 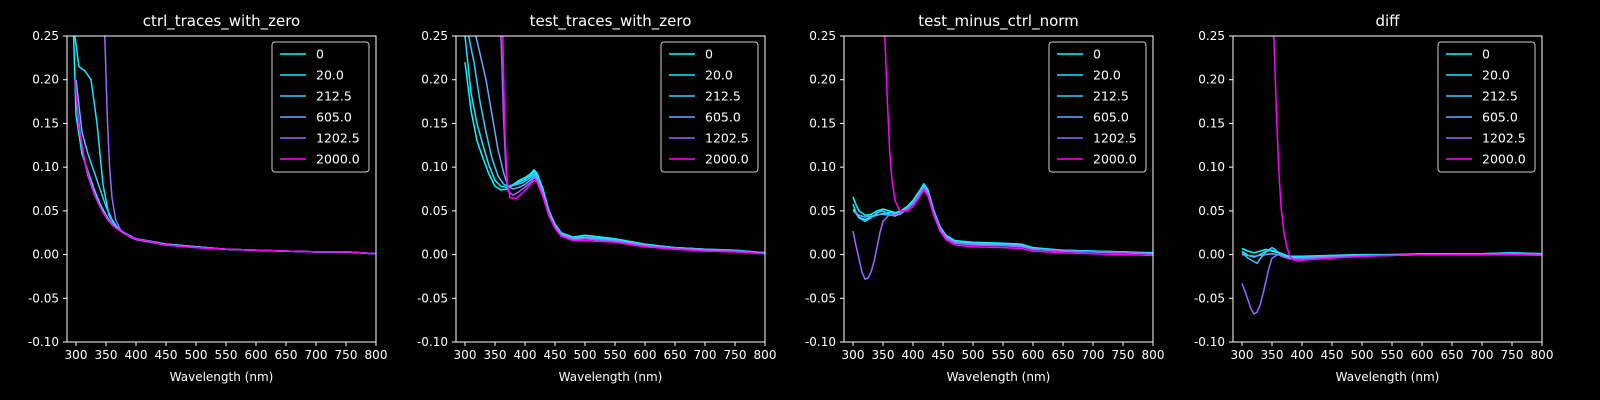 I want to click on series-line-1202.5, so click(x=1002, y=233).